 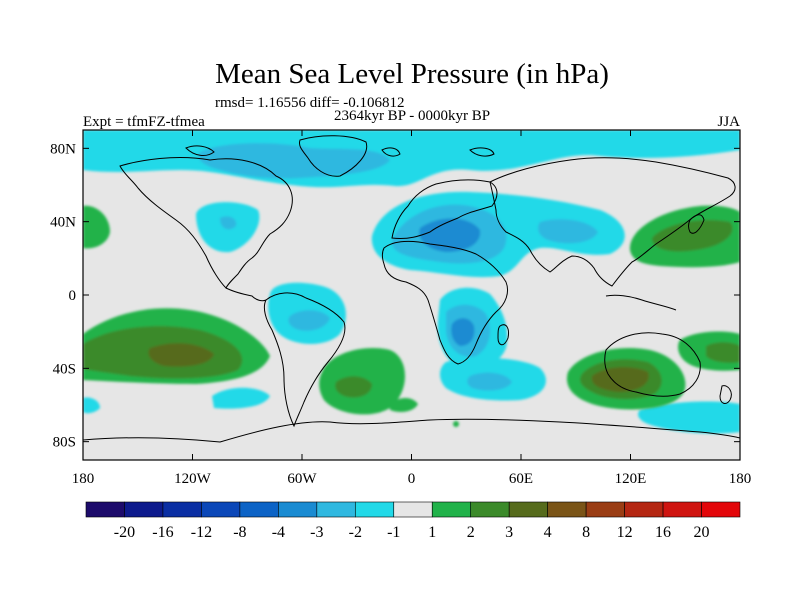 I want to click on coast-indonesia, so click(x=641, y=302).